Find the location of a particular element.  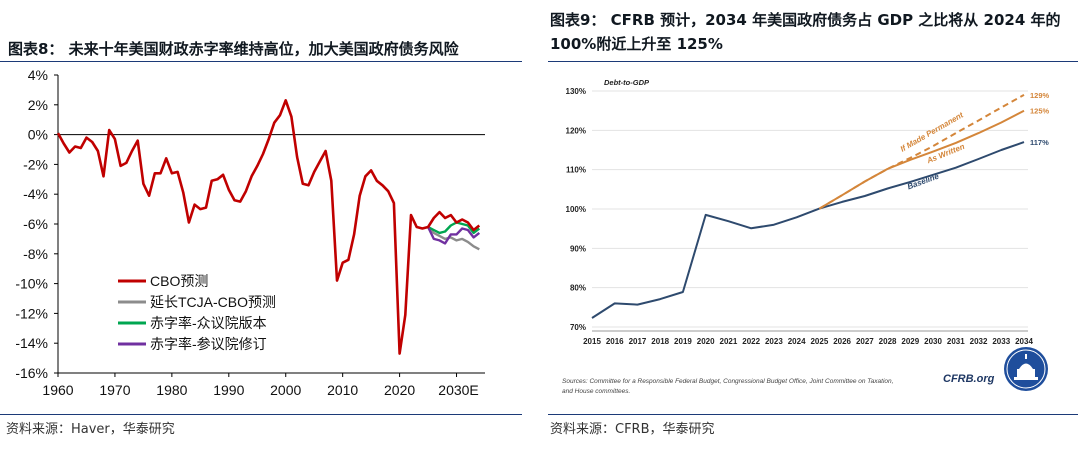

left-y-tick-label: 2% is located at coordinates (38, 105).